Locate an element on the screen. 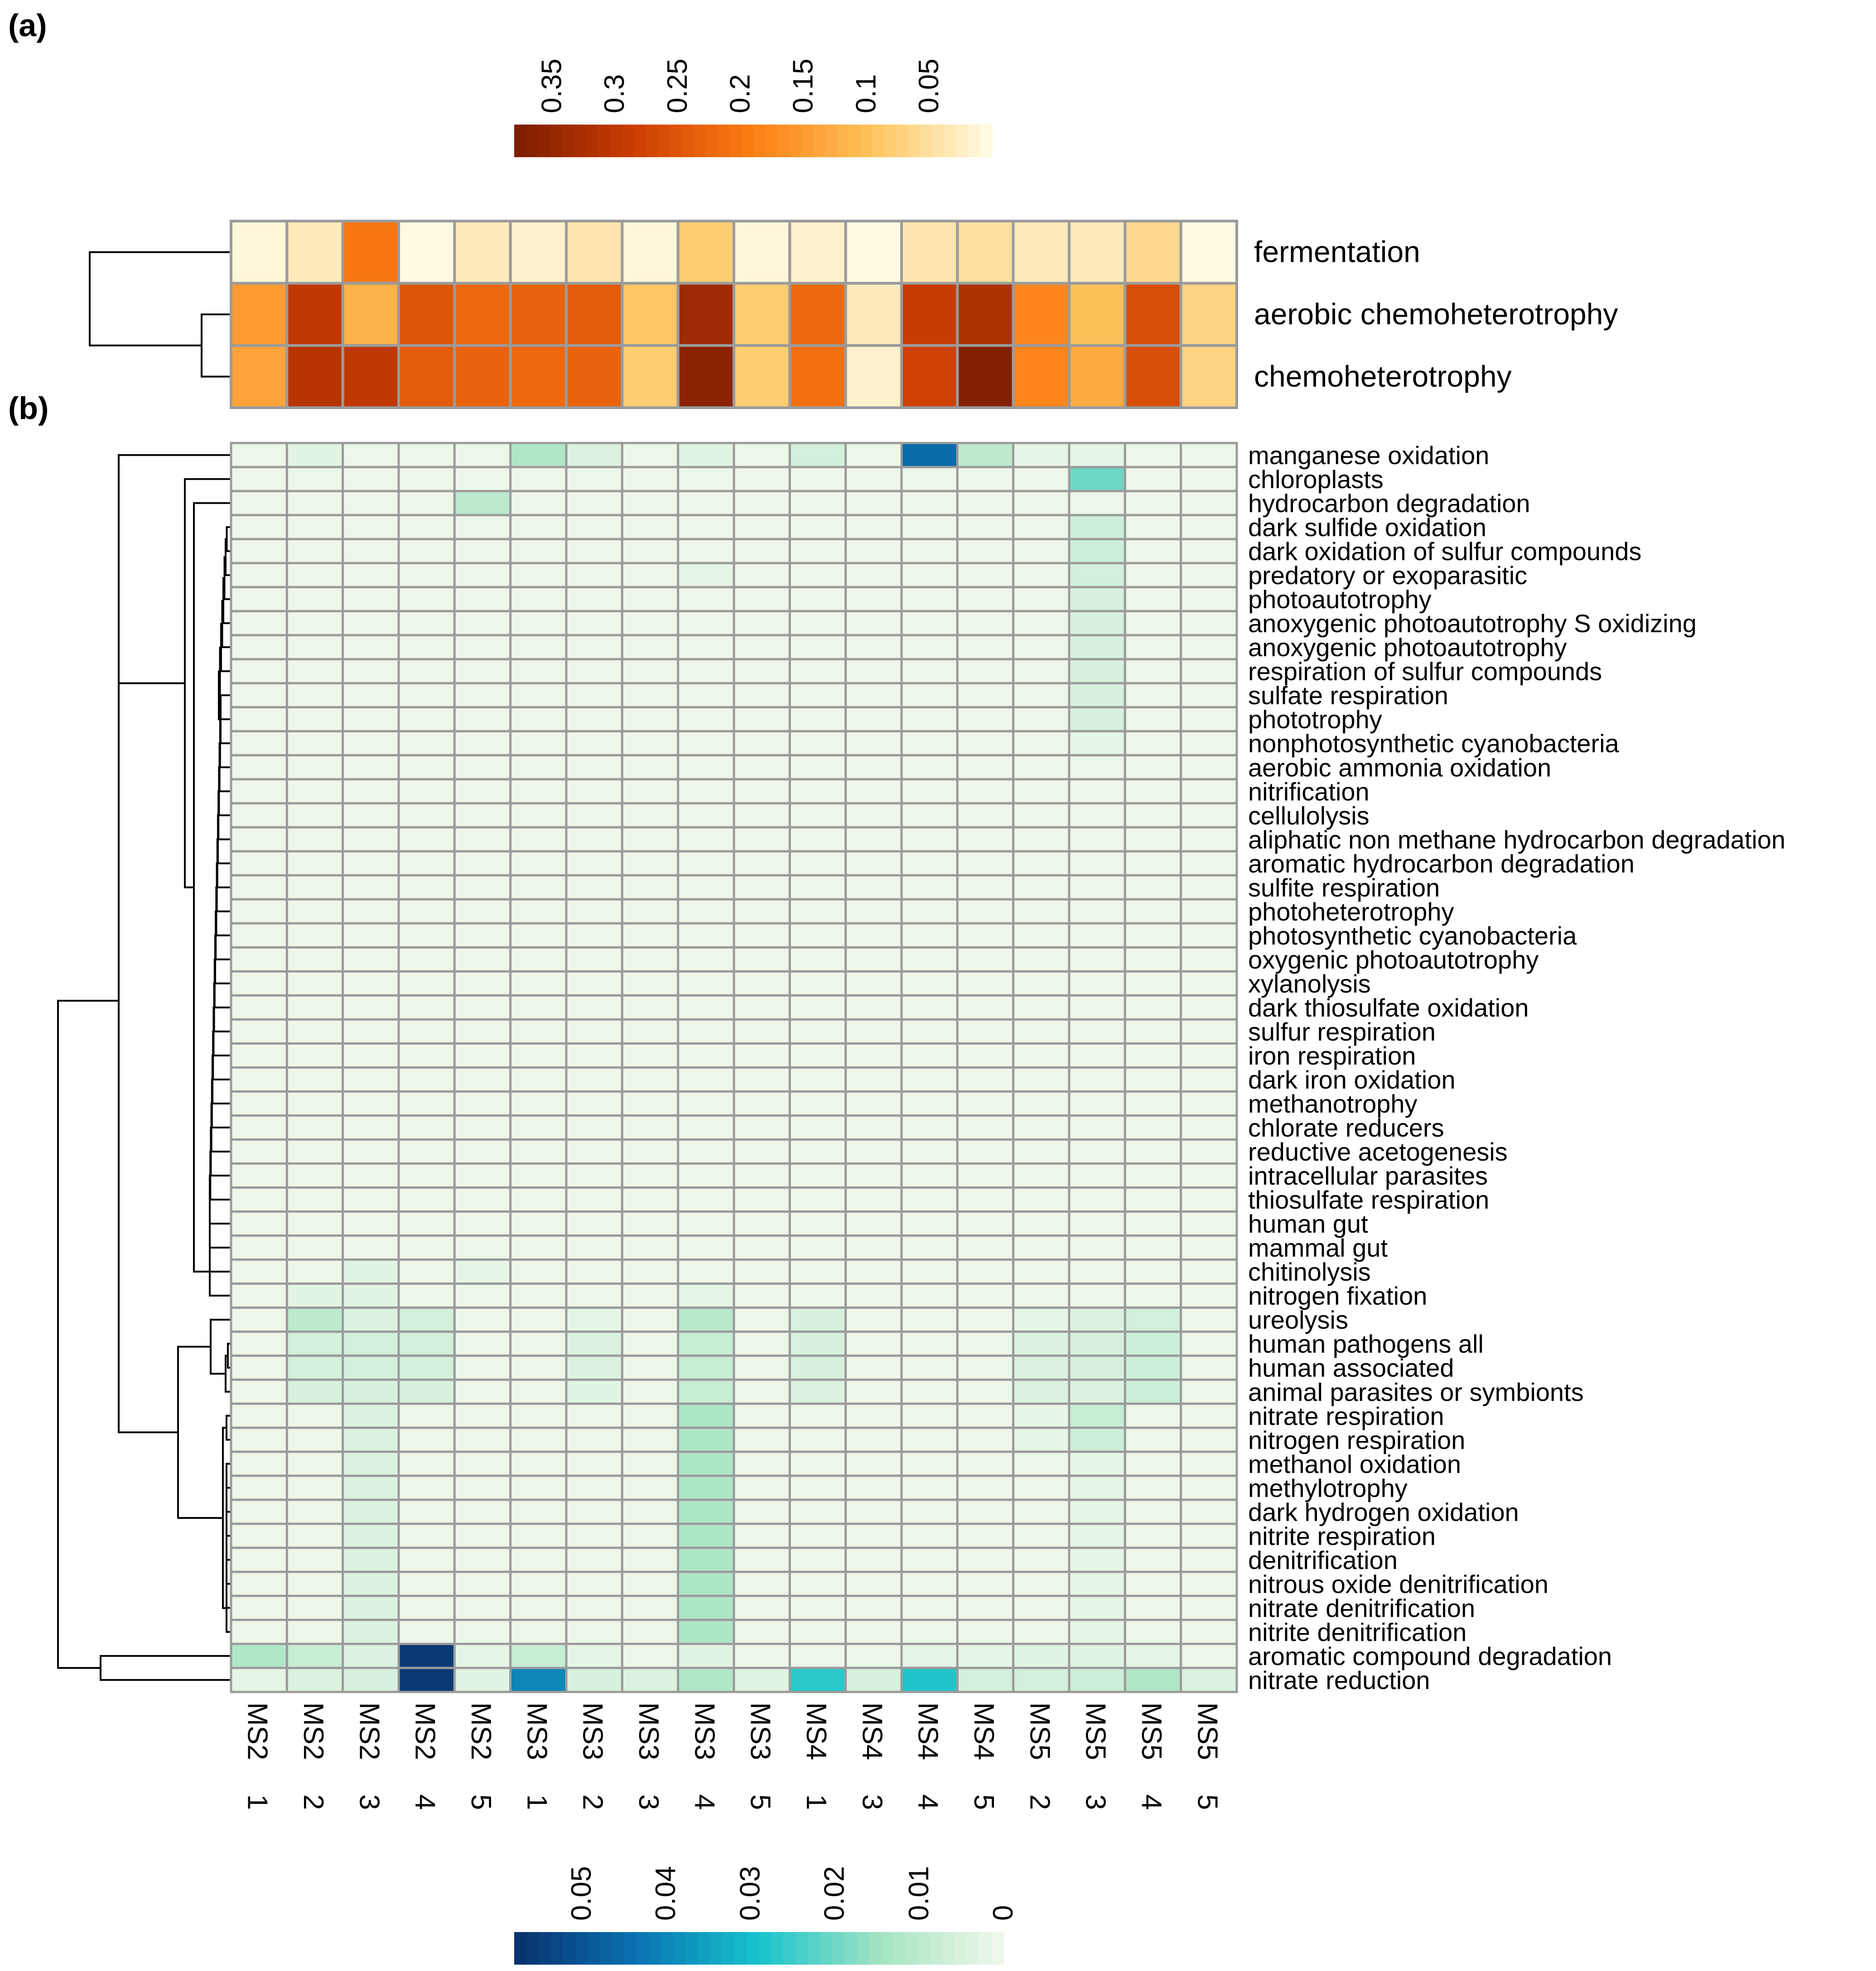 The width and height of the screenshot is (1876, 1971). column-label-replicate: 4 is located at coordinates (1151, 1802).